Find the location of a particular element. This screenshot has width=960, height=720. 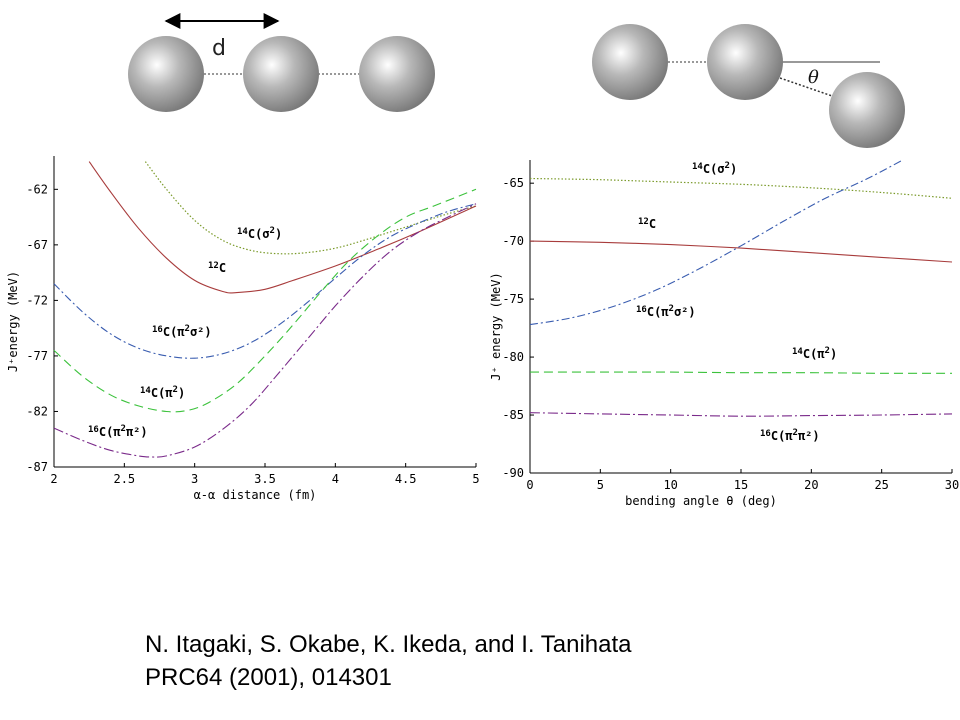

y-tick-label: -87 is located at coordinates (37, 467).